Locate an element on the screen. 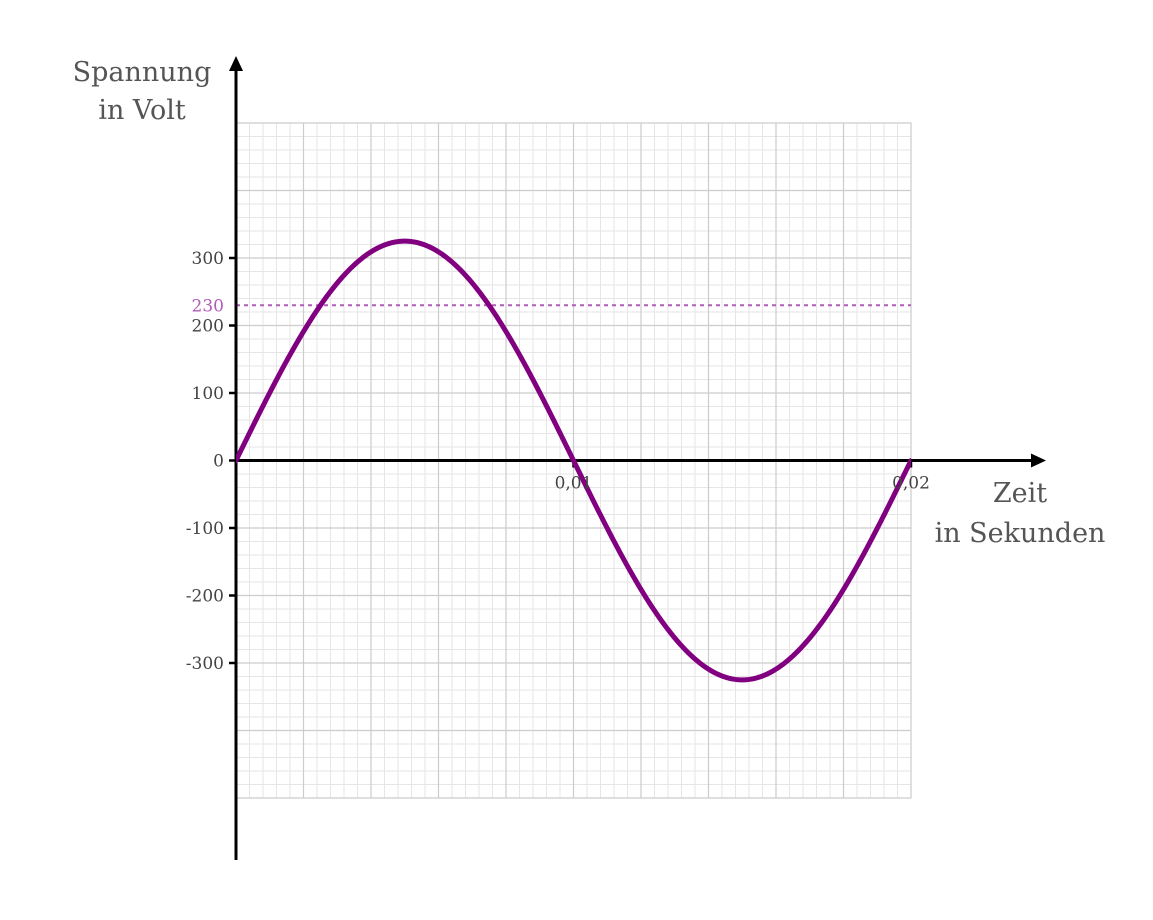 The width and height of the screenshot is (1153, 920). x-tick-label: 0,01 is located at coordinates (574, 484).